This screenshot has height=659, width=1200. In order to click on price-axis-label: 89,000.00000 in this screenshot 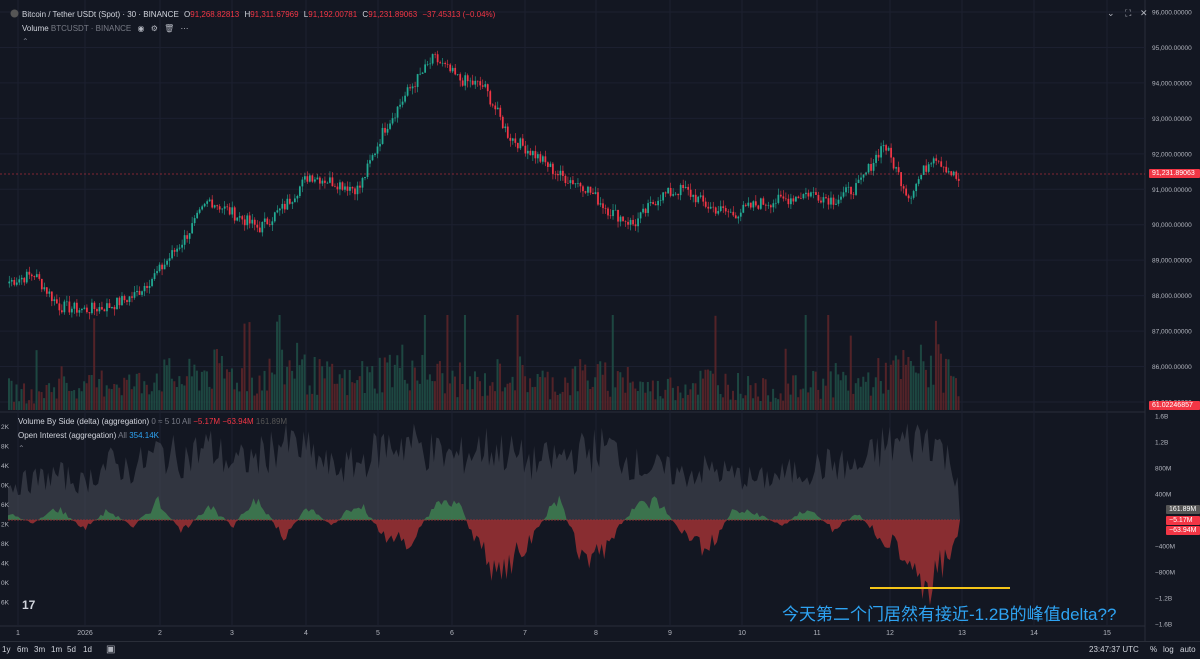, I will do `click(1172, 261)`.